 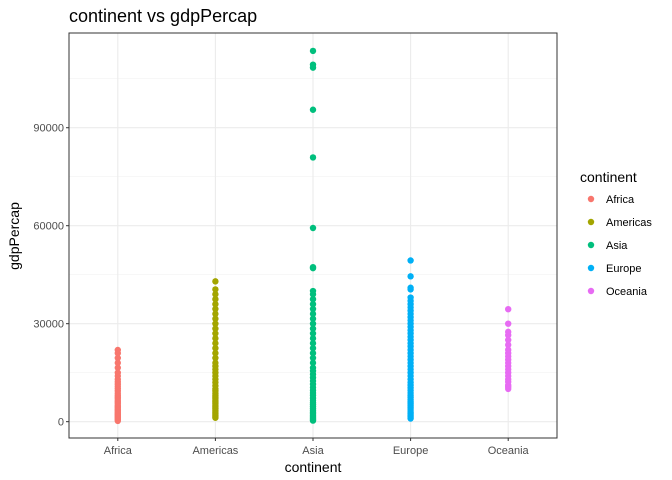 I want to click on series-europe, so click(x=410, y=339).